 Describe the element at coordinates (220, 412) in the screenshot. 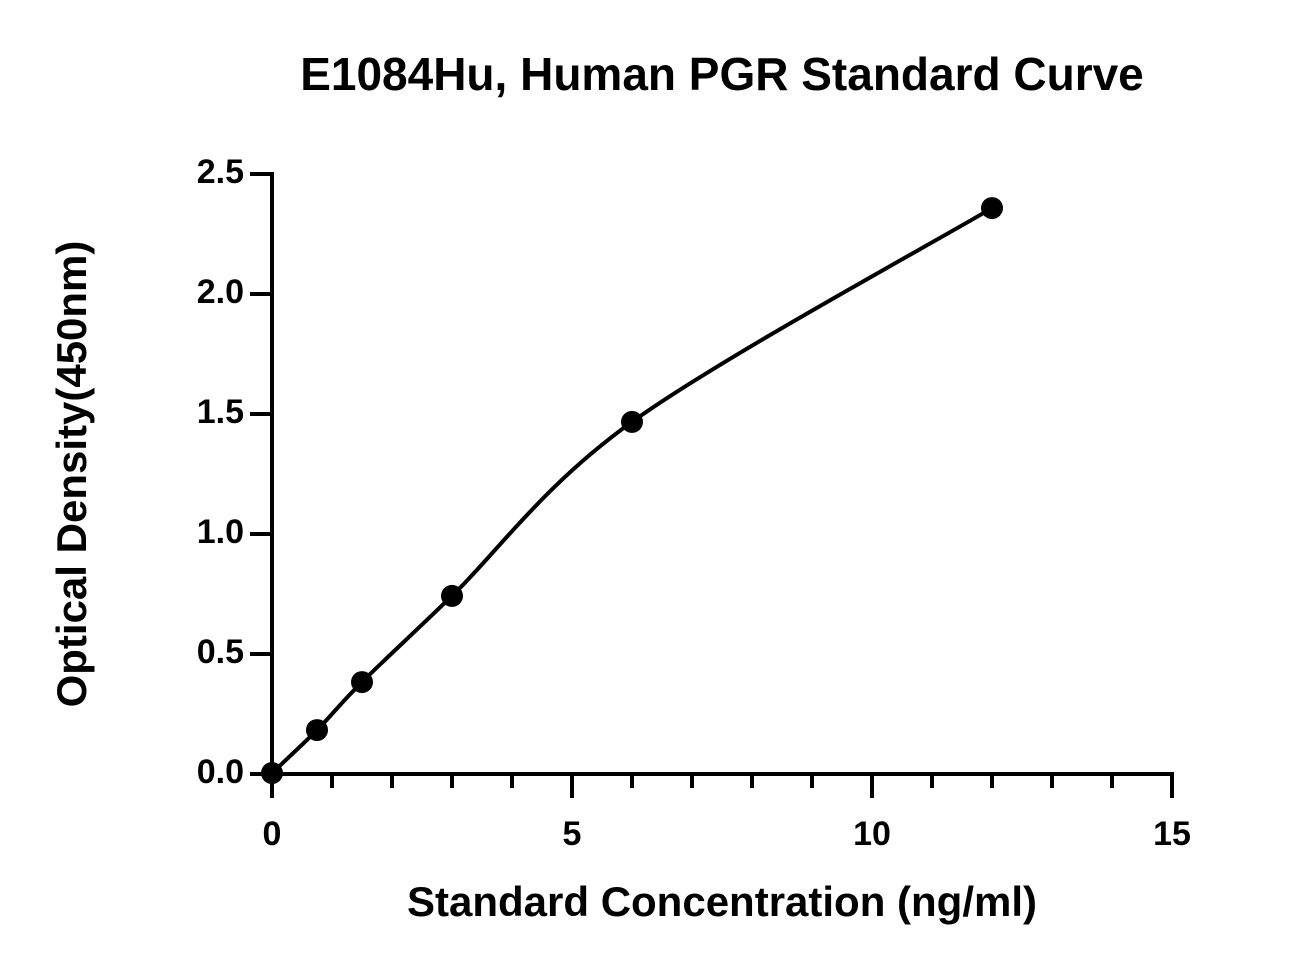

I see `y-tick-label: 1.5` at that location.